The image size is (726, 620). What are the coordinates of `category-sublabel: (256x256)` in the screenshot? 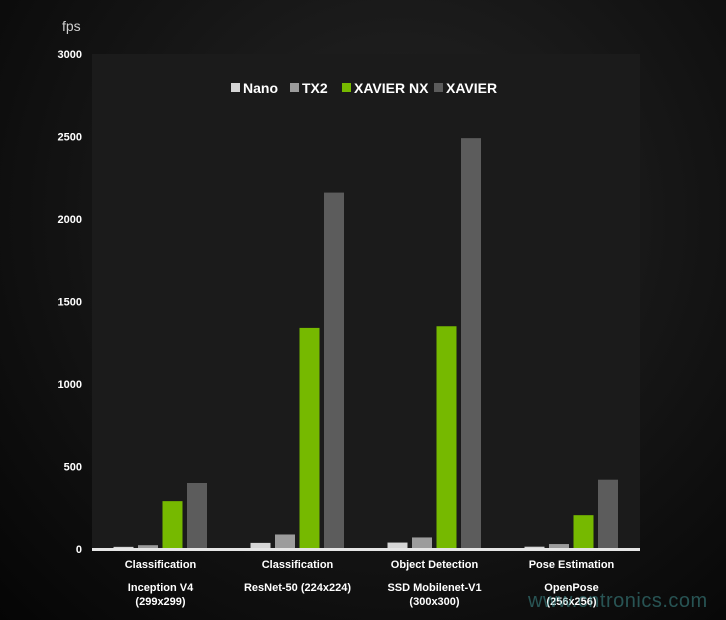 It's located at (571, 602).